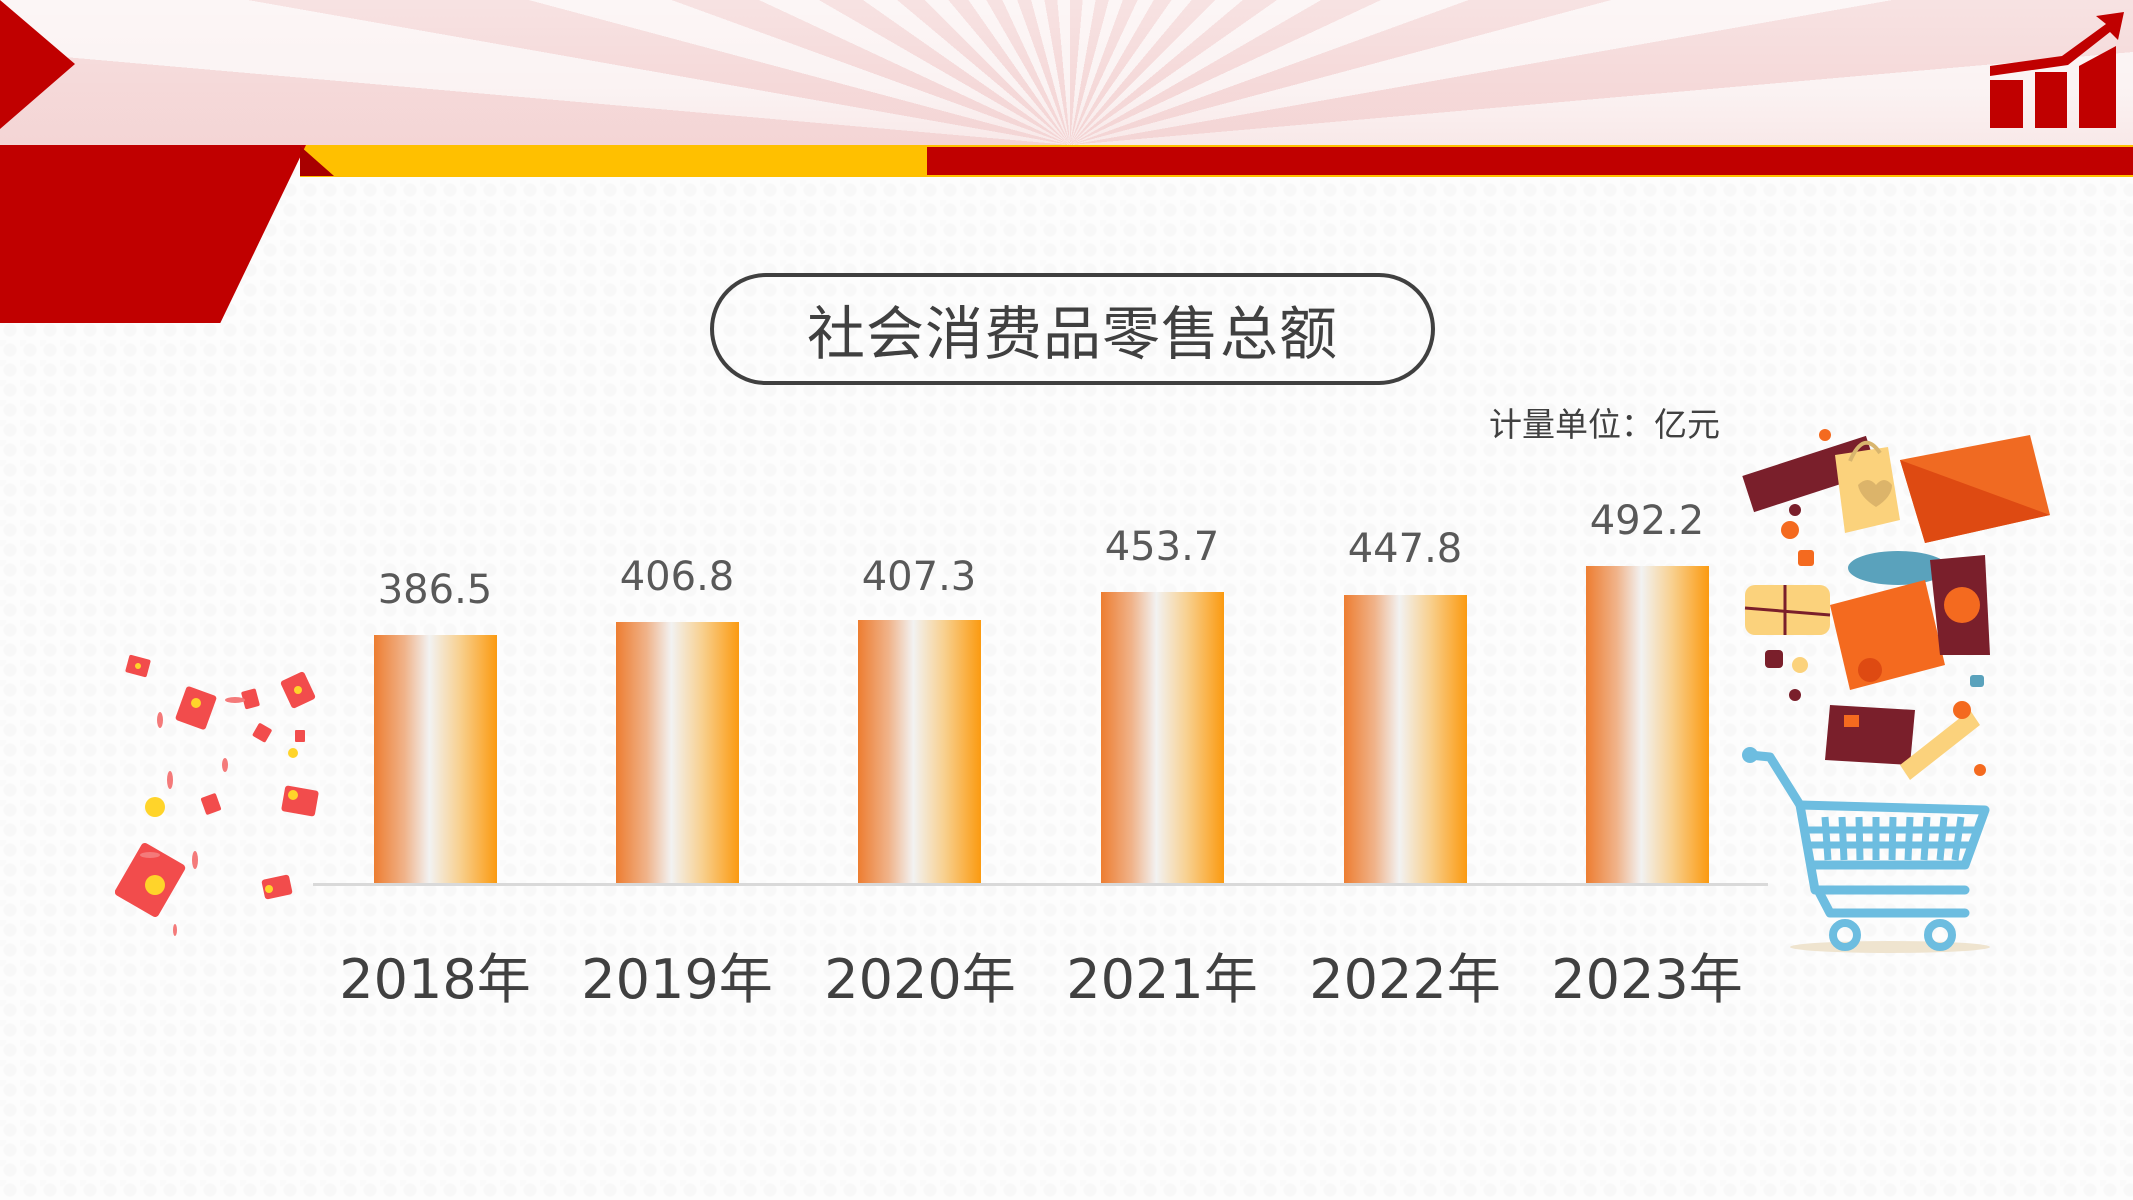 The height and width of the screenshot is (1200, 2133). What do you see at coordinates (677, 752) in the screenshot?
I see `bar-2019` at bounding box center [677, 752].